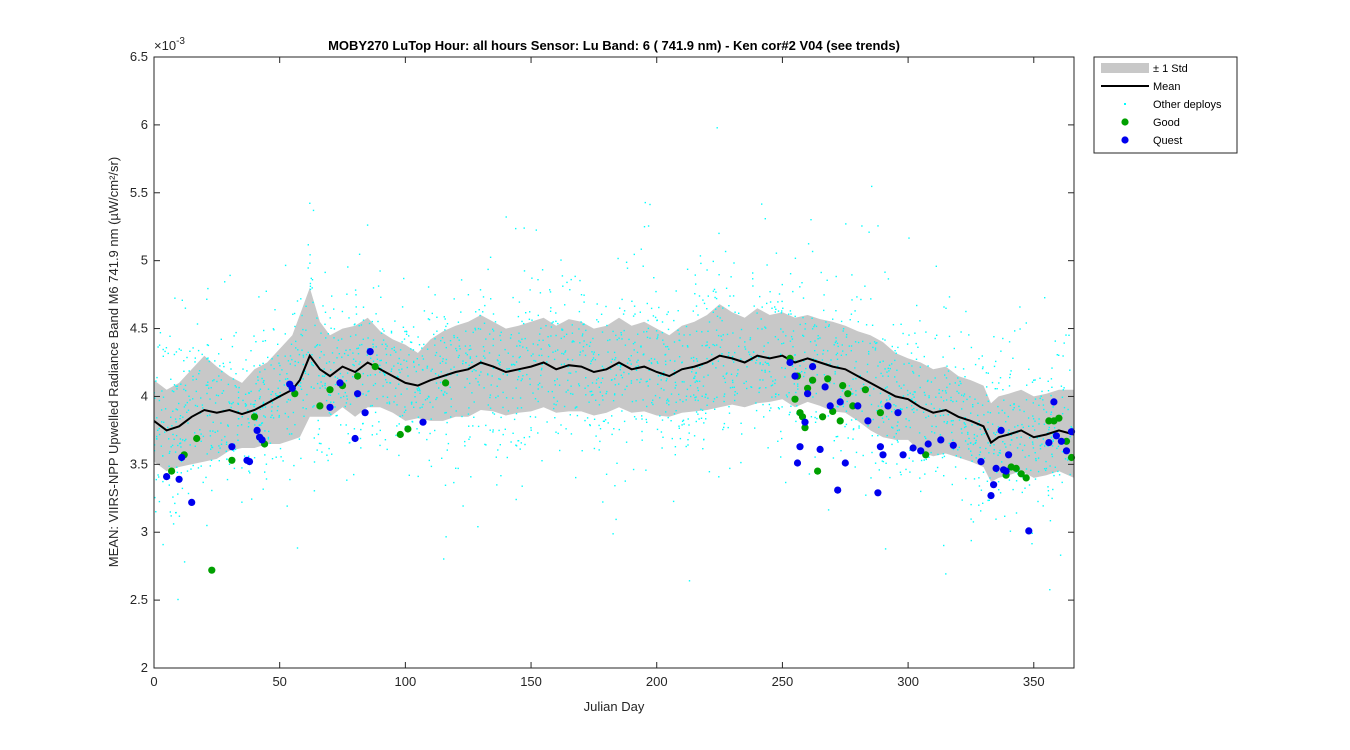  I want to click on good-point, so click(172, 471).